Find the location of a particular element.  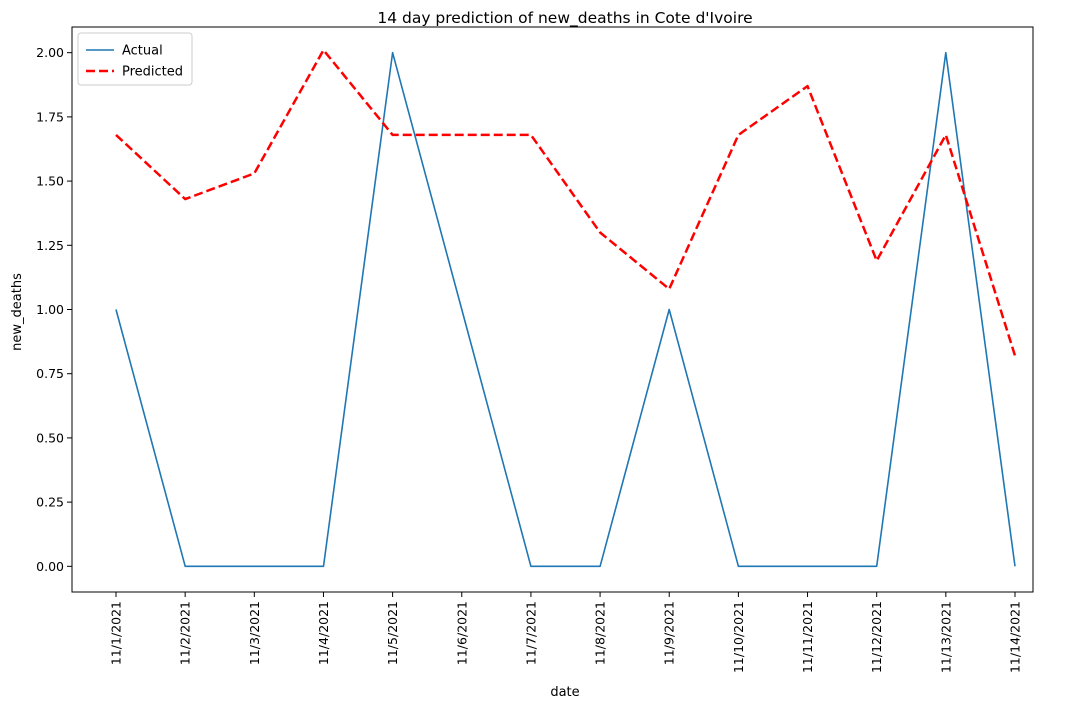

x-tick-label: 11/12/2021 is located at coordinates (876, 637).